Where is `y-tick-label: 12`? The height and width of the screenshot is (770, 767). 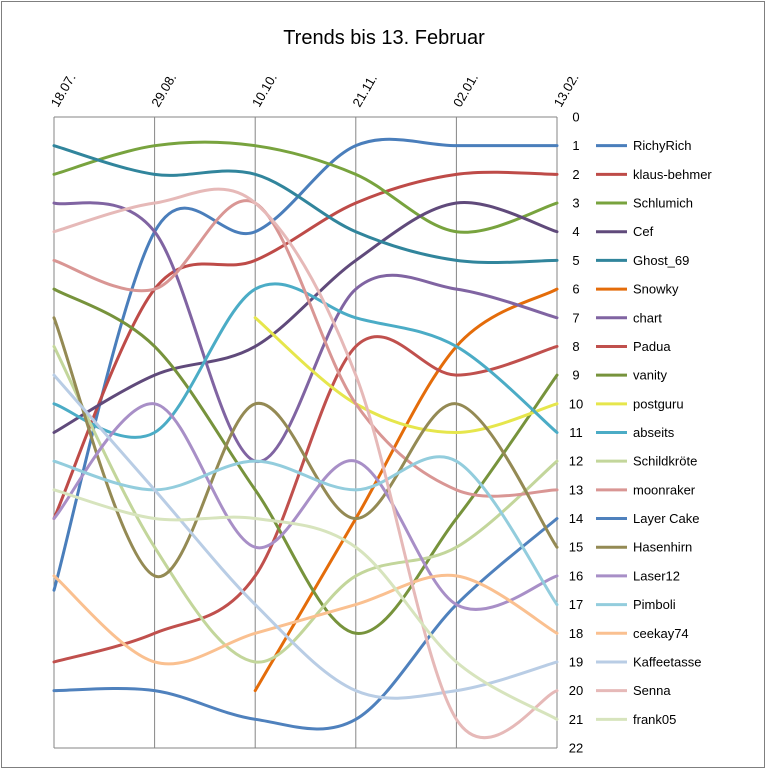 y-tick-label: 12 is located at coordinates (576, 461).